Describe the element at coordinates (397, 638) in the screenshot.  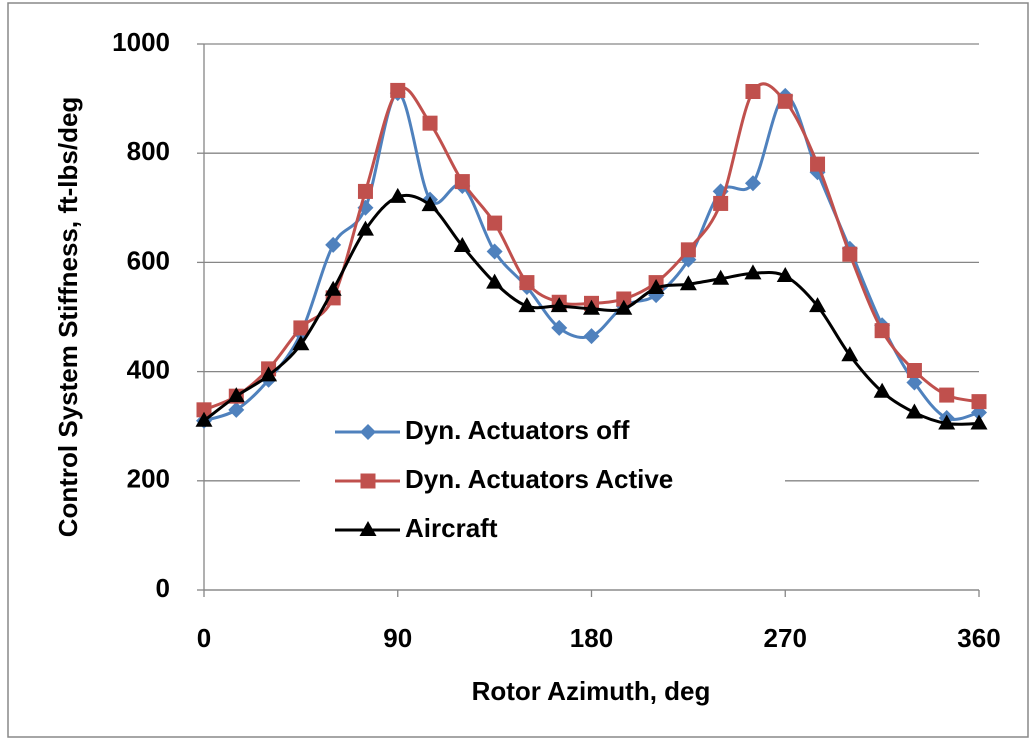
I see `x-tick-label: 90` at that location.